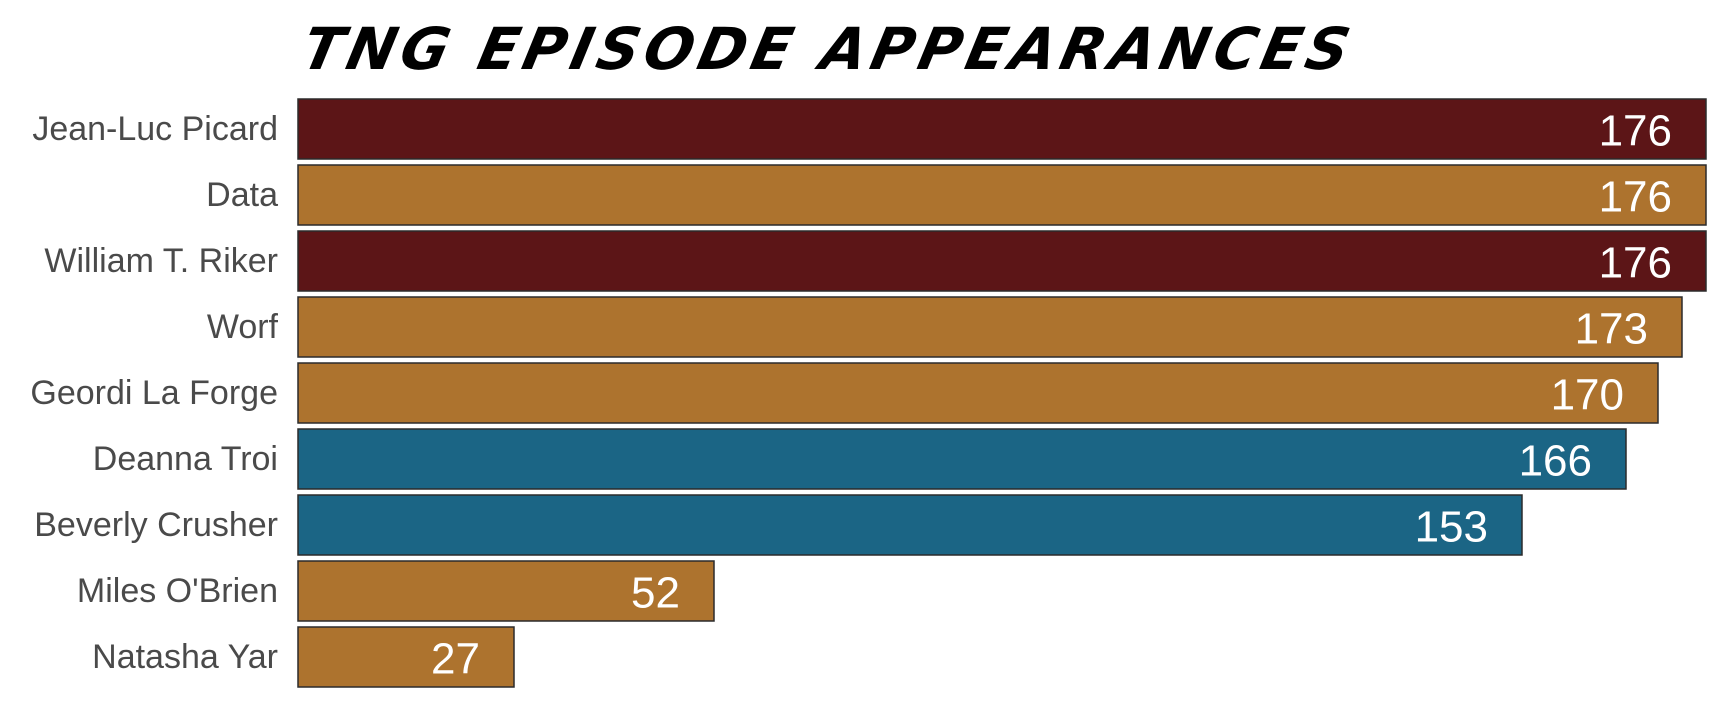 The image size is (1728, 720). I want to click on category-label-william-t-riker: William T. Riker, so click(161, 261).